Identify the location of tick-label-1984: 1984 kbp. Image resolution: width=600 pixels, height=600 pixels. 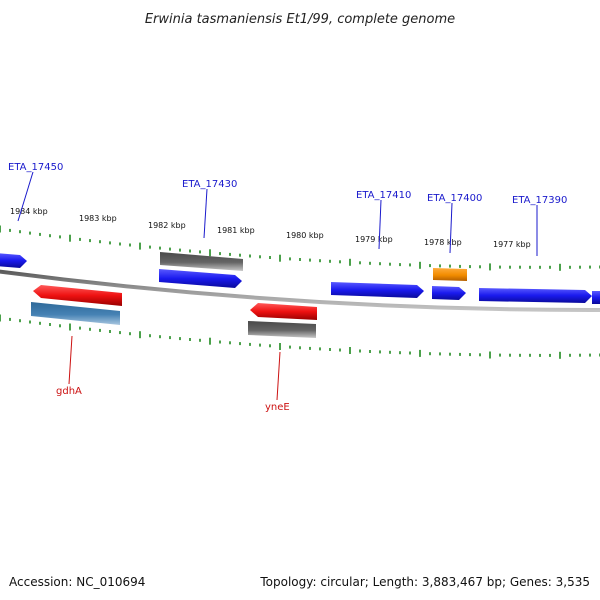
(29, 211).